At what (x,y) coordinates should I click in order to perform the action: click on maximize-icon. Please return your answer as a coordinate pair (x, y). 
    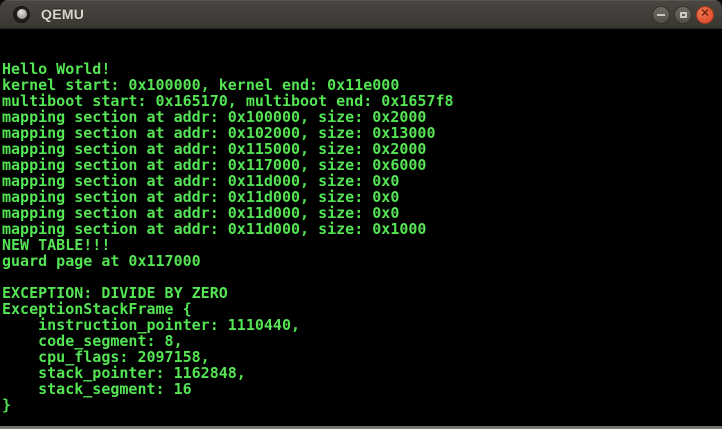
    Looking at the image, I should click on (683, 14).